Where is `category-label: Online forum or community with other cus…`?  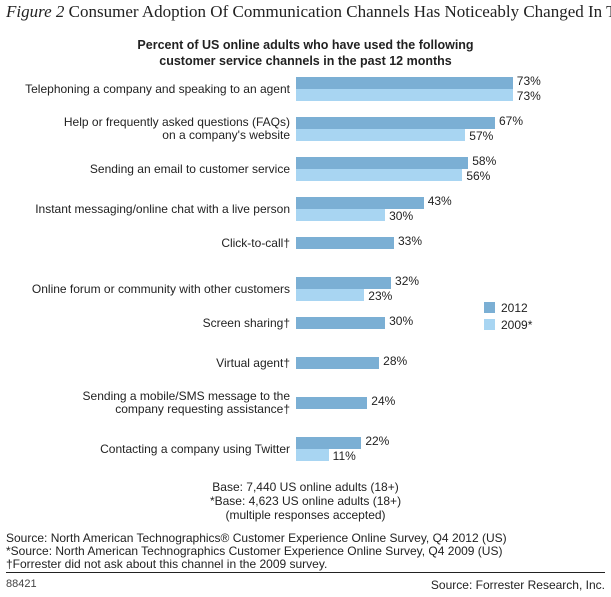 category-label: Online forum or community with other cus… is located at coordinates (160, 288).